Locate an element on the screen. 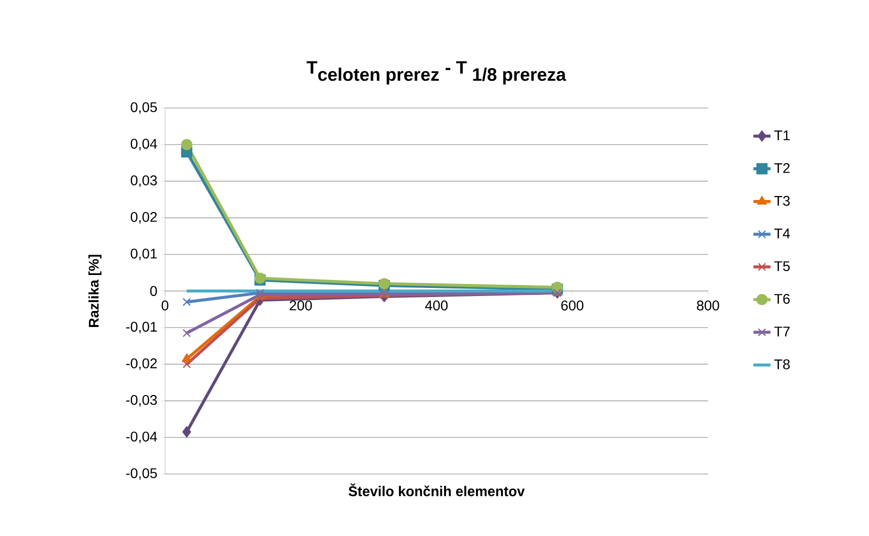 The width and height of the screenshot is (869, 536). y-axis-title: Razlika [%] is located at coordinates (95, 291).